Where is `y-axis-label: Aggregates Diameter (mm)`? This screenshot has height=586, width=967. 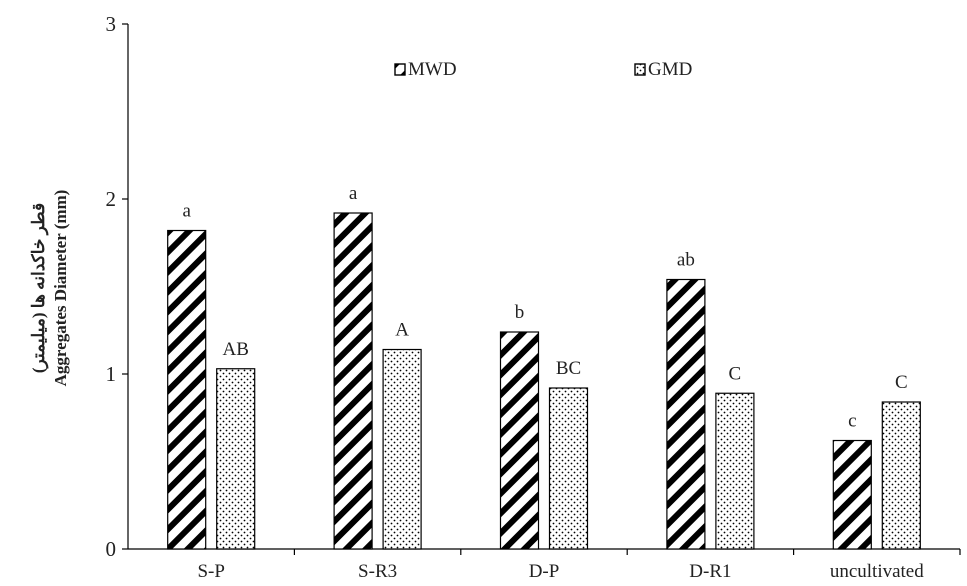
y-axis-label: Aggregates Diameter (mm) is located at coordinates (60, 288).